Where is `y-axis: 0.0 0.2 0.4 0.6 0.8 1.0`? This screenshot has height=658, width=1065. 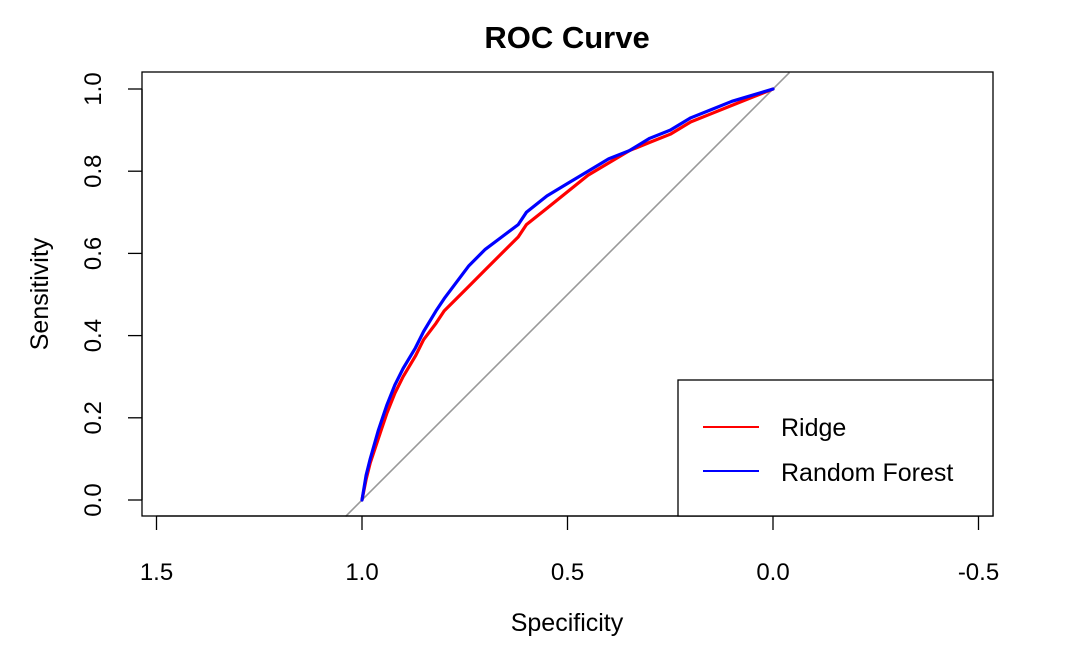
y-axis: 0.0 0.2 0.4 0.6 0.8 1.0 is located at coordinates (111, 294).